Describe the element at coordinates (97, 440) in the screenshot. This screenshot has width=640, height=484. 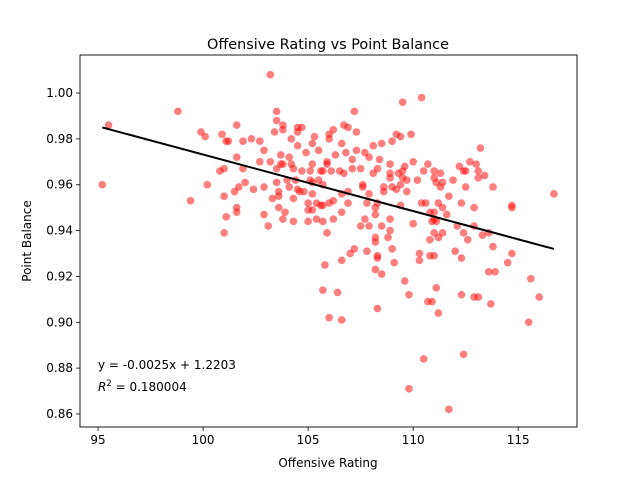
I see `x-tick-label: 95` at that location.